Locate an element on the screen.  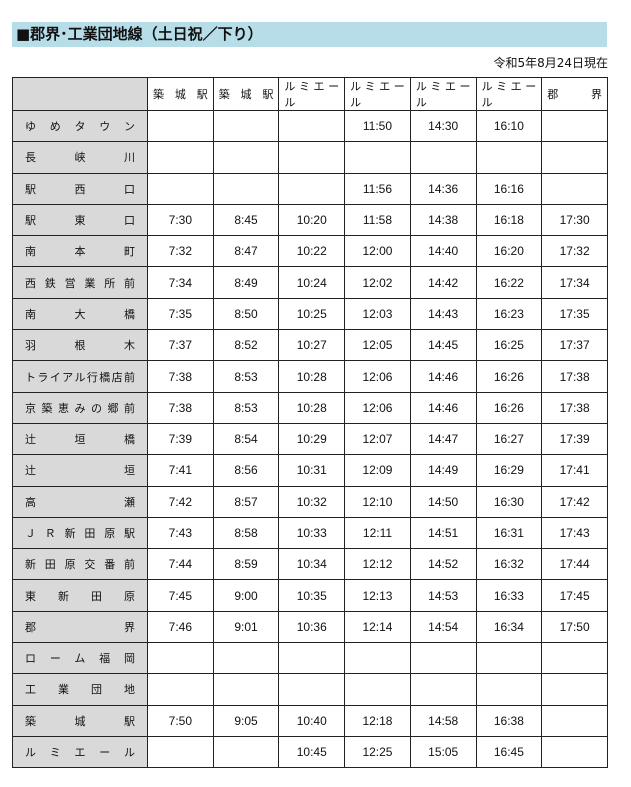
corner-cell is located at coordinates (80, 94).